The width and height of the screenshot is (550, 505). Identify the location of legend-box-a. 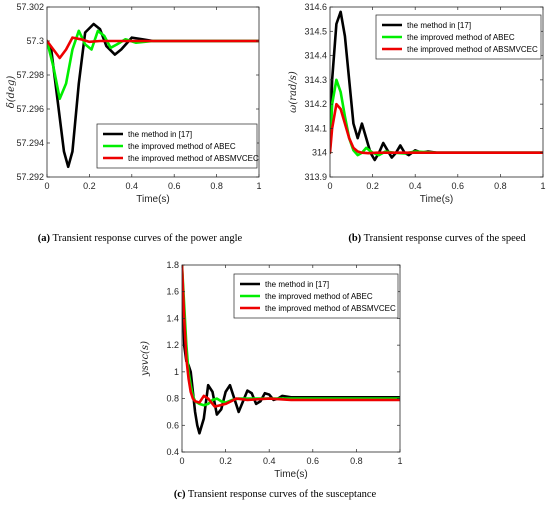
(177, 146).